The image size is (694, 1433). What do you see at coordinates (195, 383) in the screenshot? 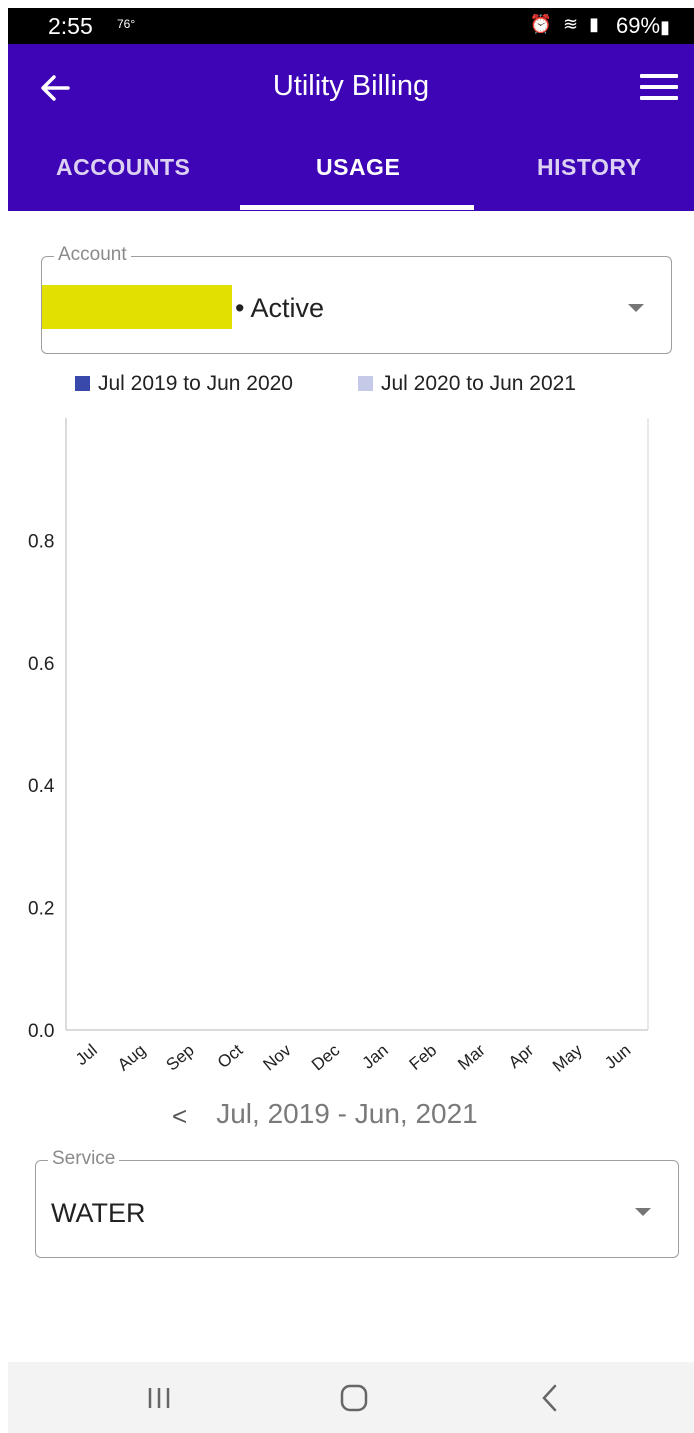
I see `legend-label: Jul 2019 to Jun 2020` at bounding box center [195, 383].